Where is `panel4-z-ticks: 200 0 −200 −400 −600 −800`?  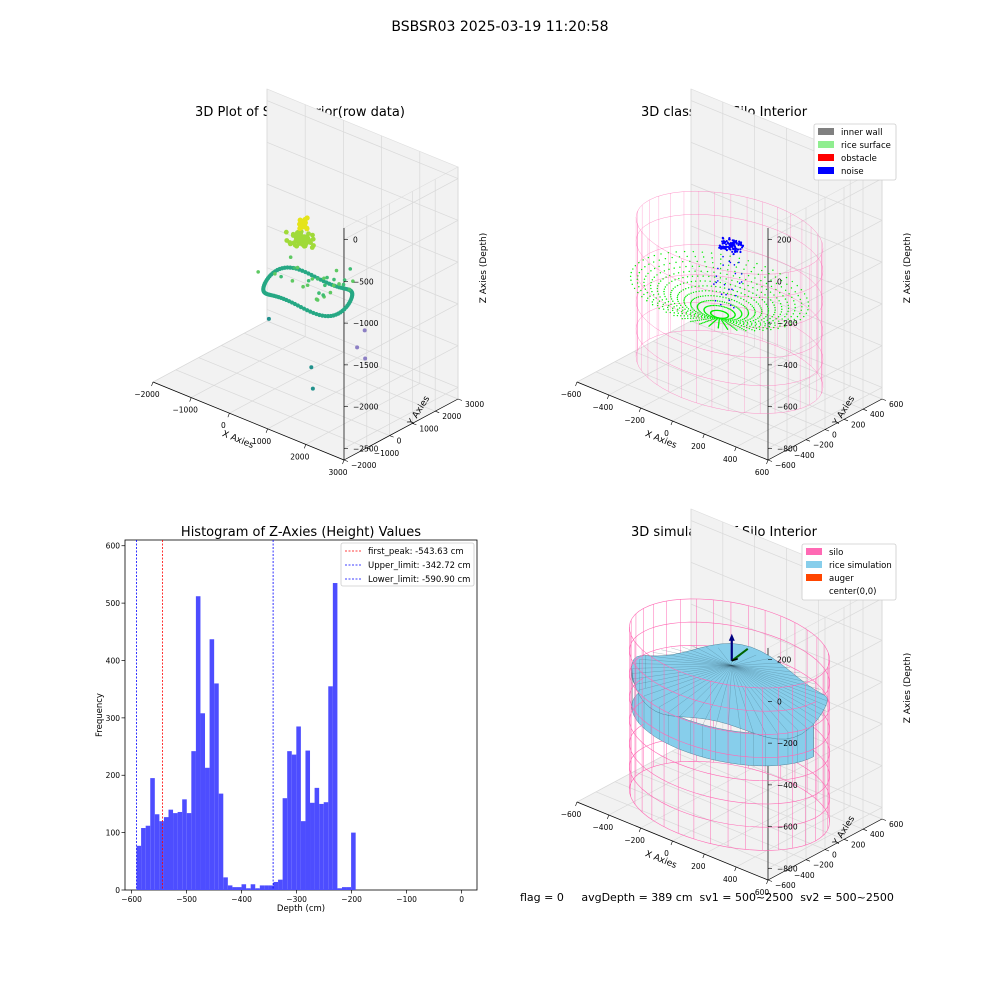
panel4-z-ticks: 200 0 −200 −400 −600 −800 is located at coordinates (783, 764).